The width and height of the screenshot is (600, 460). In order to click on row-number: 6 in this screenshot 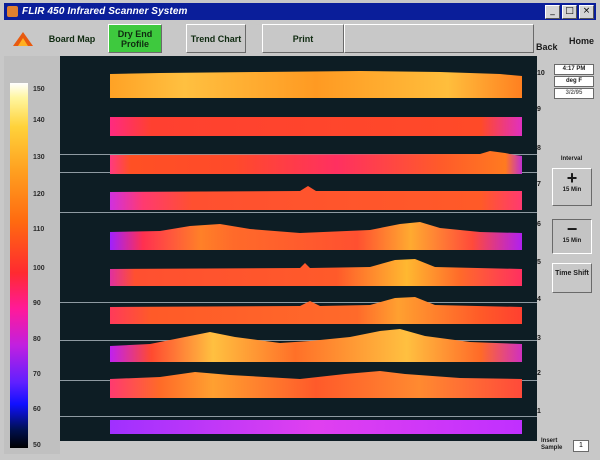, I will do `click(539, 224)`.